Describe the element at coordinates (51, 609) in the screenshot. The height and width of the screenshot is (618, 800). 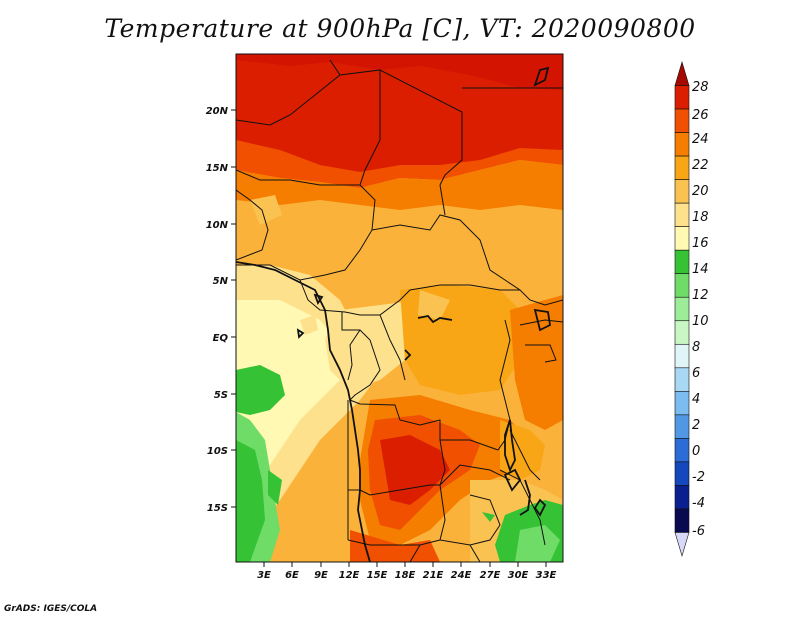
I see `grads-credit: GrADS: IGES/COLA` at that location.